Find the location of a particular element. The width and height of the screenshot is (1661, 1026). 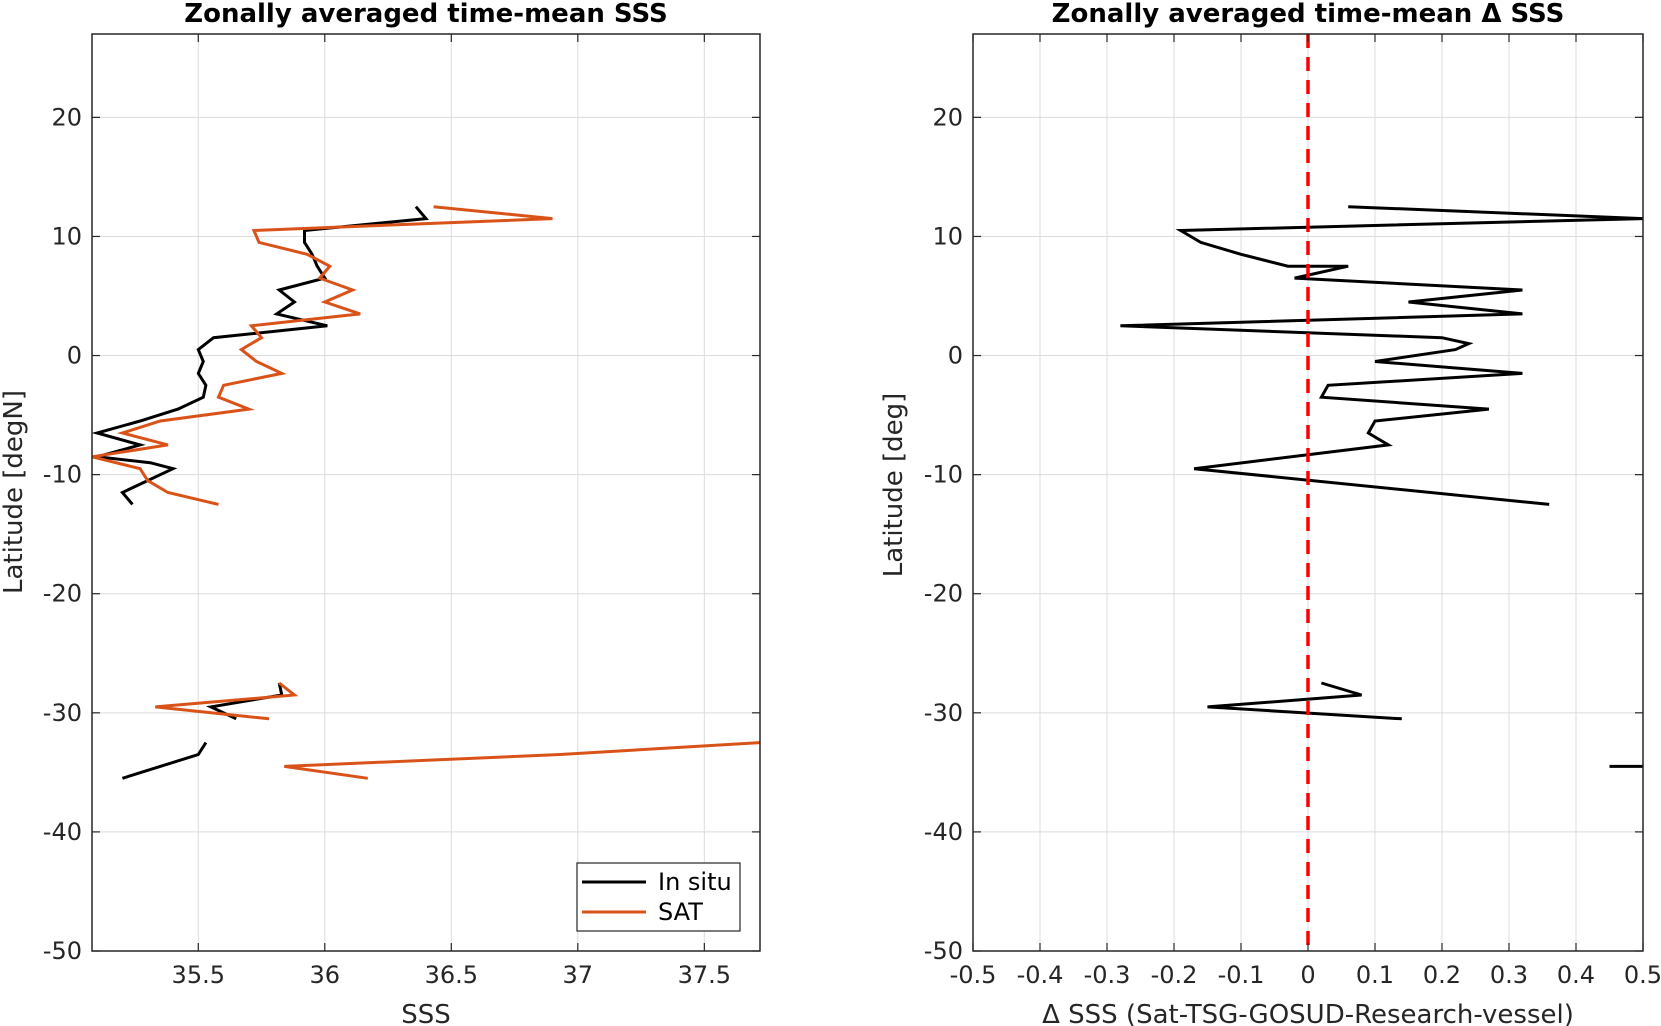

x-tick-label: -0.4 is located at coordinates (1040, 975).